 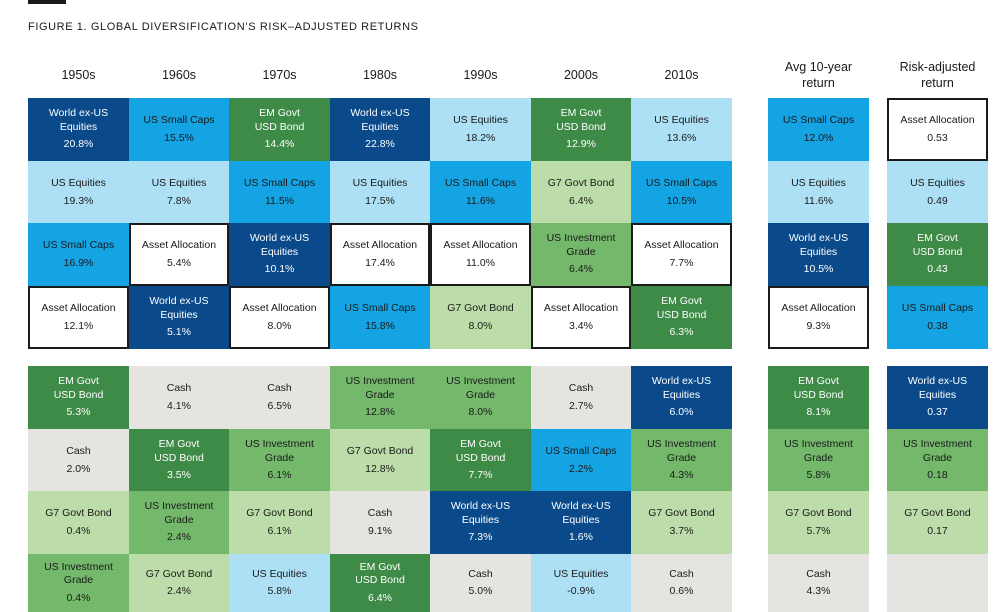 What do you see at coordinates (818, 412) in the screenshot?
I see `return-value: 8.1%` at bounding box center [818, 412].